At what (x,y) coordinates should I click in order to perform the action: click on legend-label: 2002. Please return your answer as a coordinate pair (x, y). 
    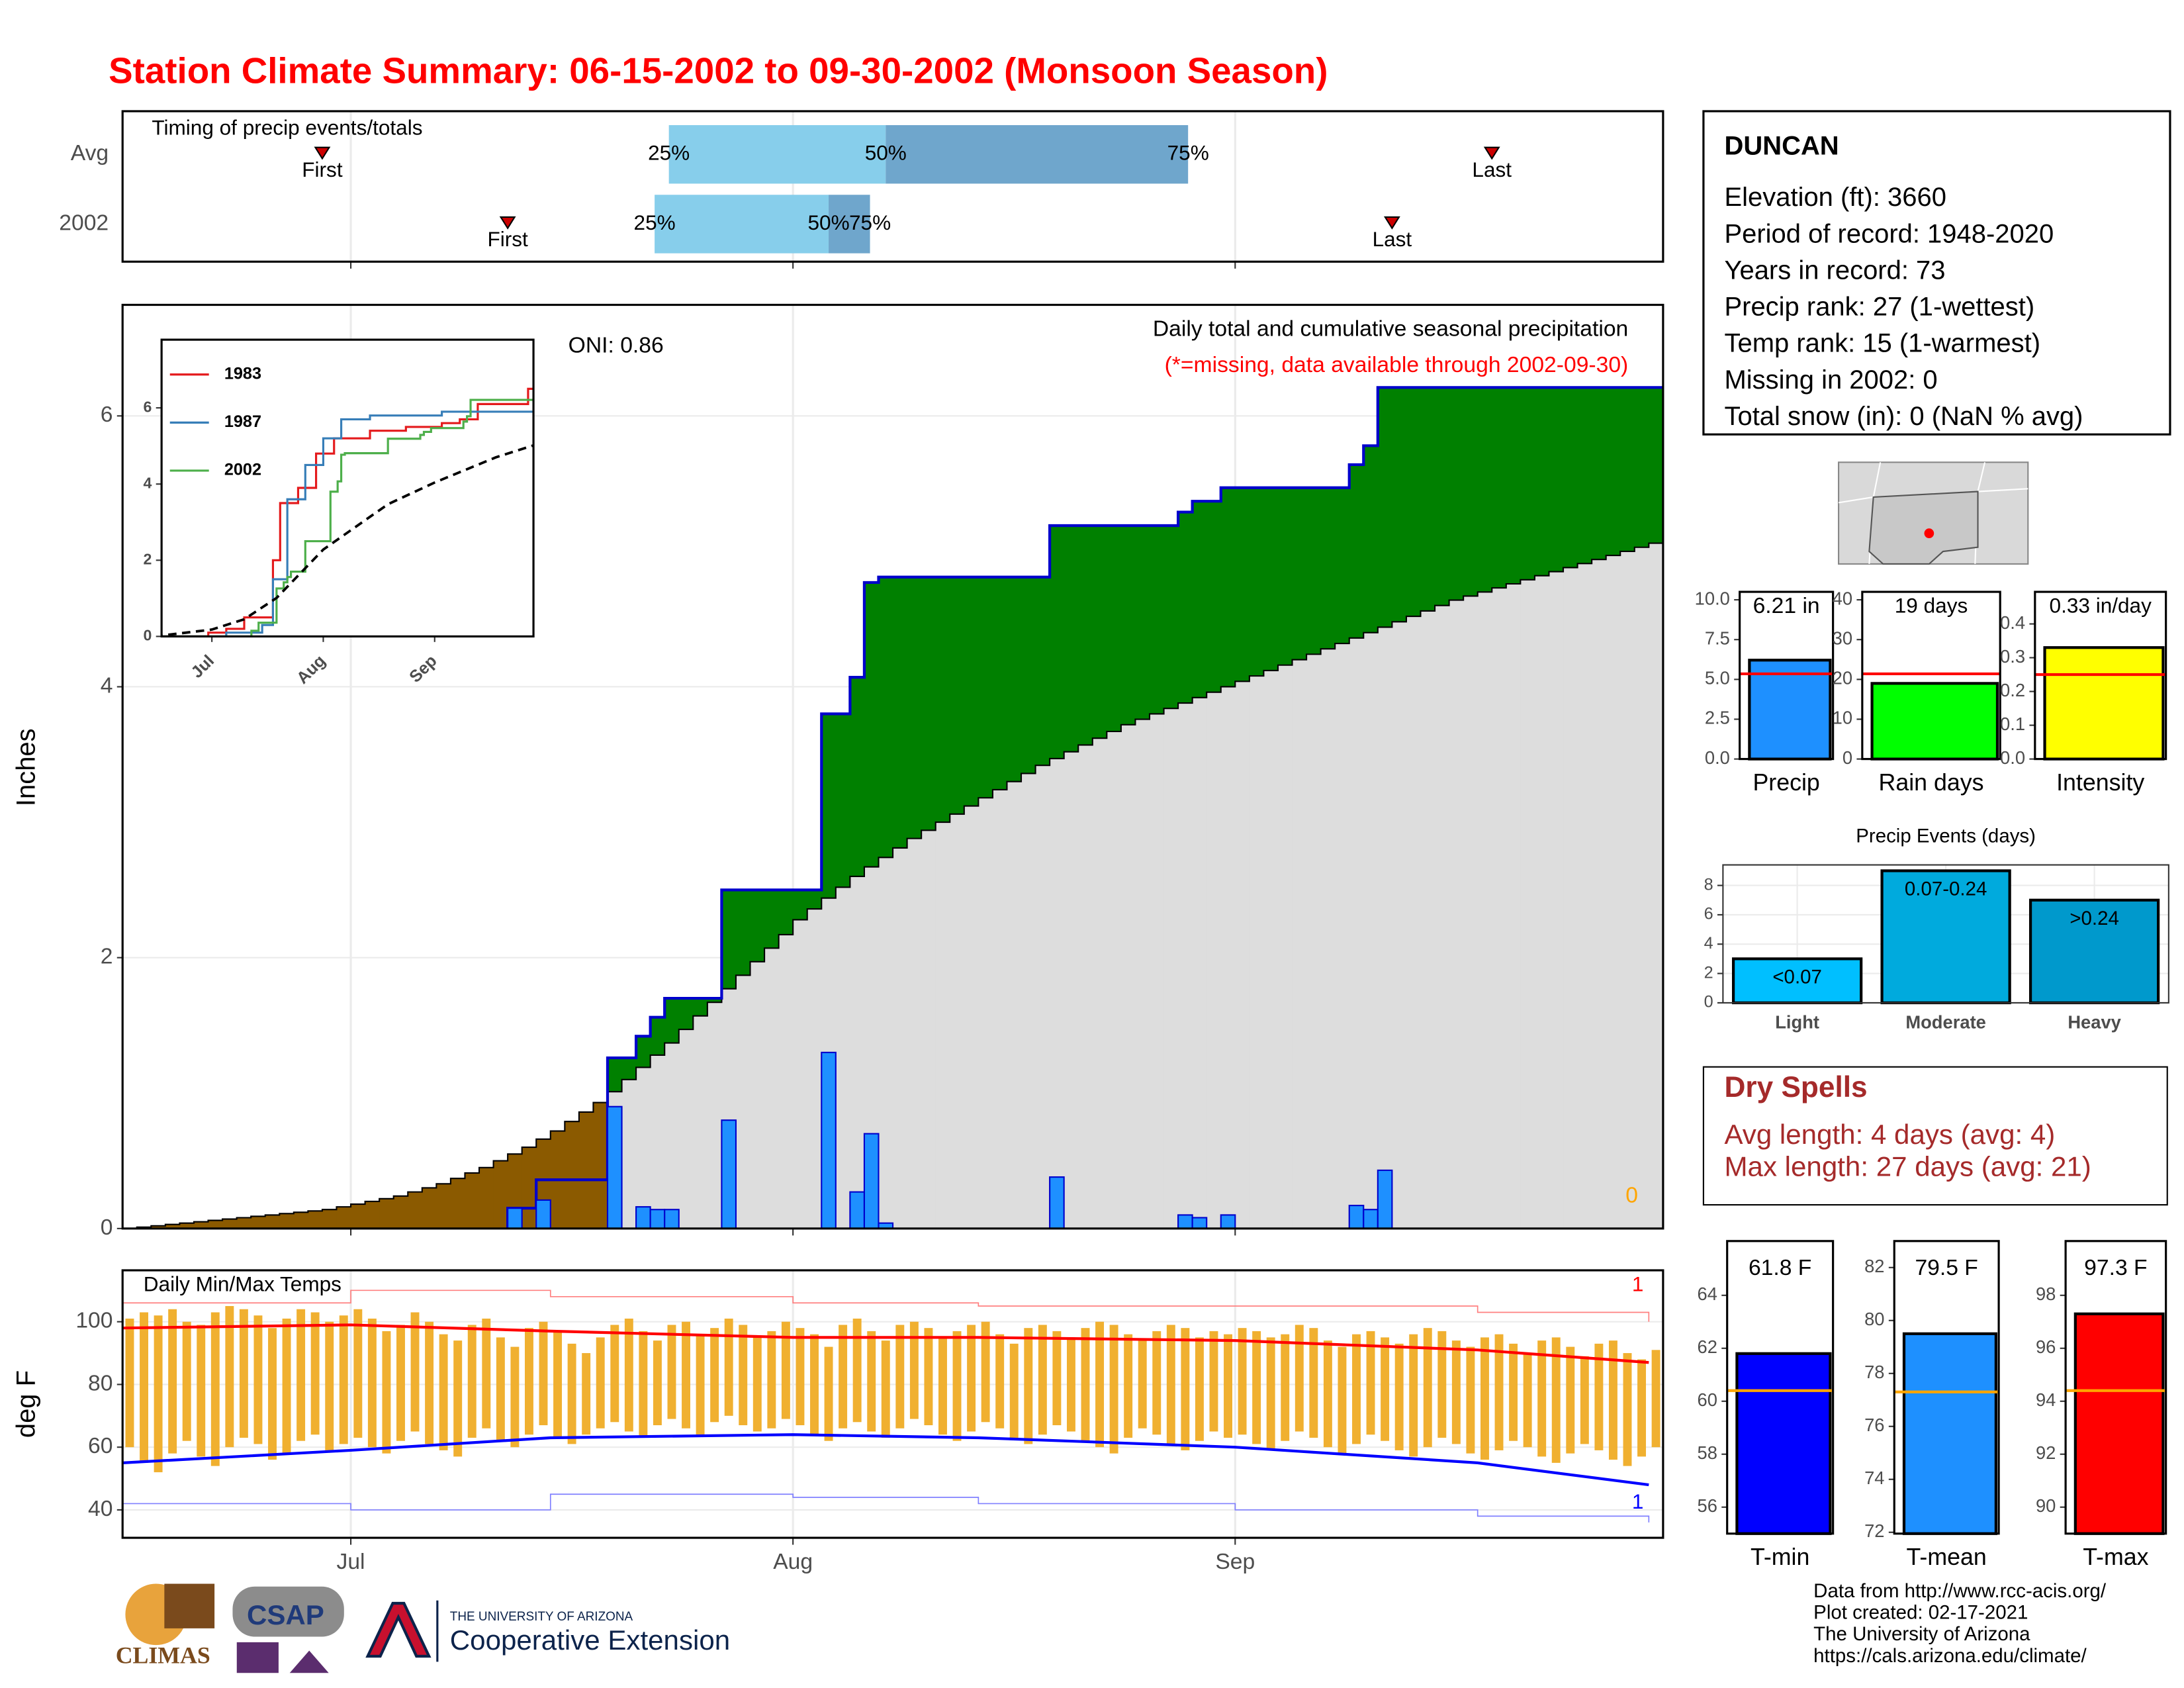
    Looking at the image, I should click on (242, 470).